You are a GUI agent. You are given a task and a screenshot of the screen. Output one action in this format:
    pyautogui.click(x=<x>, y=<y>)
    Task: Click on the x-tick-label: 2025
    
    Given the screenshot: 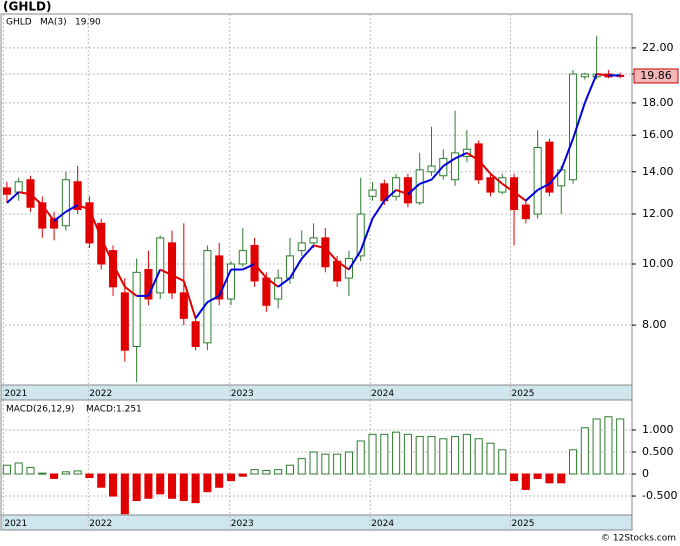 What is the action you would take?
    pyautogui.click(x=523, y=524)
    